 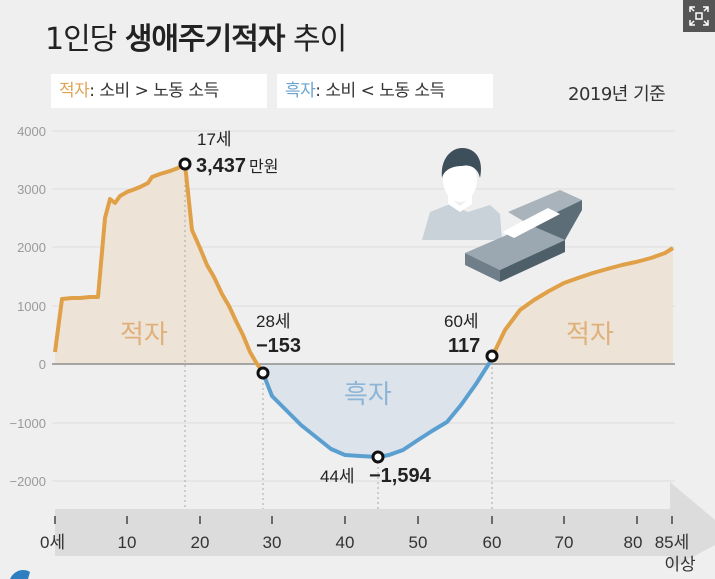 I want to click on expand-button, so click(x=699, y=16).